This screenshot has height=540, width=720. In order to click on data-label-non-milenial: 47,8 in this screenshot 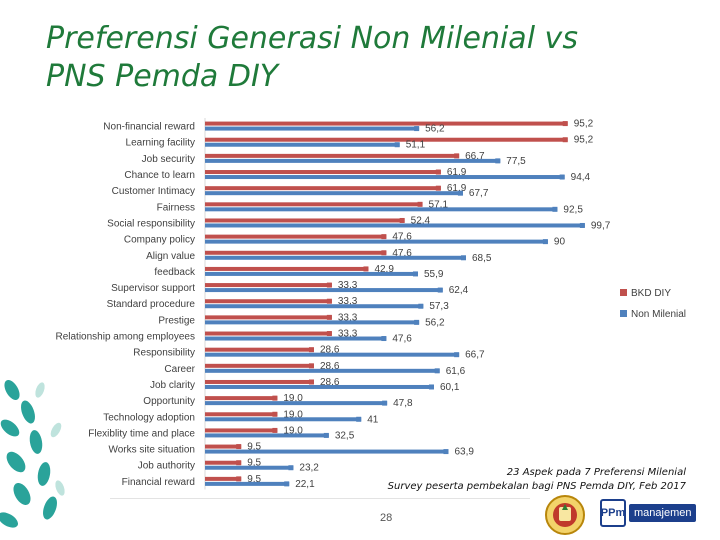, I will do `click(403, 403)`.